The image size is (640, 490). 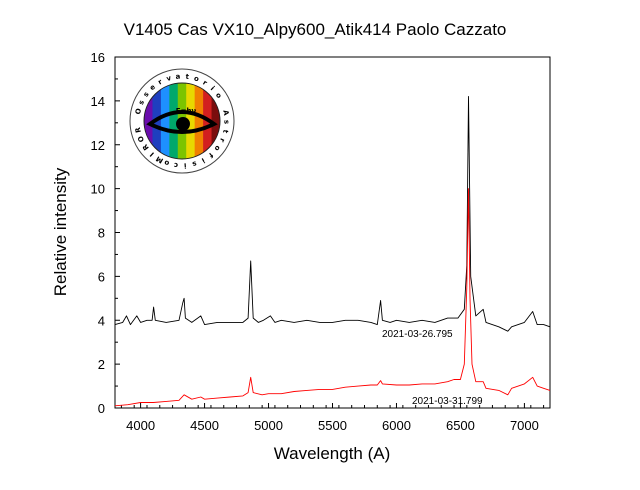 I want to click on y-tick-label: 16, so click(x=98, y=57).